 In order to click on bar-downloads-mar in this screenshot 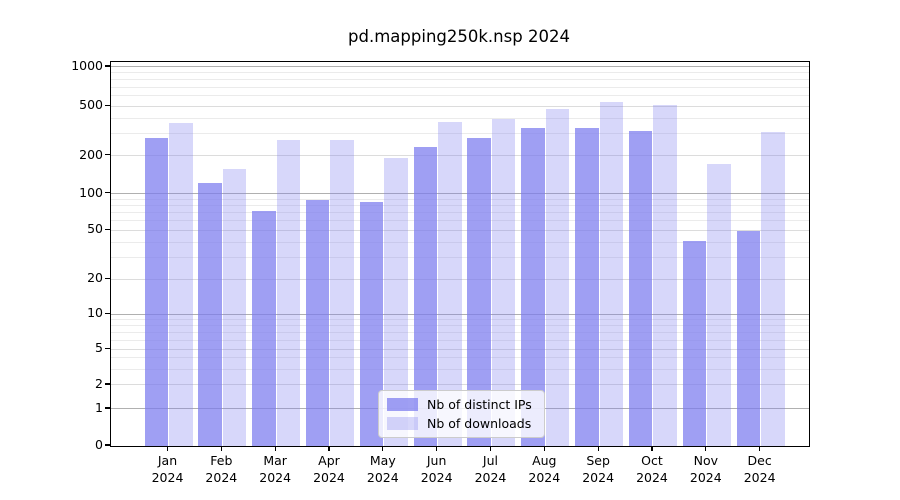, I will do `click(288, 293)`.